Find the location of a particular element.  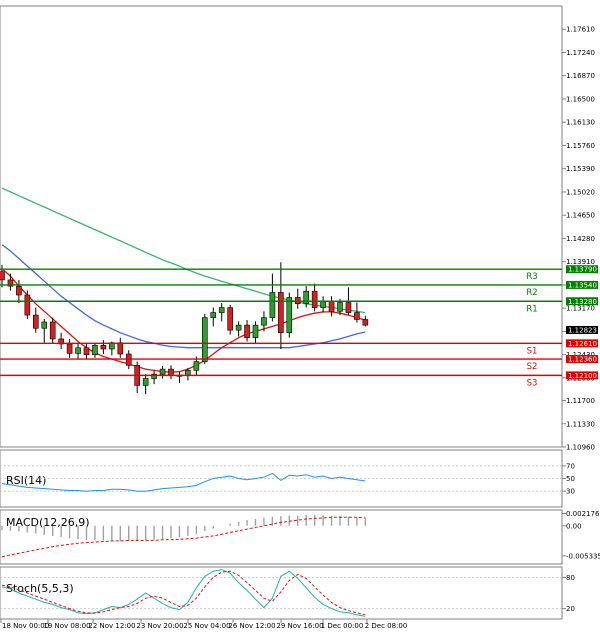

level-price-label: 1.13540 is located at coordinates (582, 285).